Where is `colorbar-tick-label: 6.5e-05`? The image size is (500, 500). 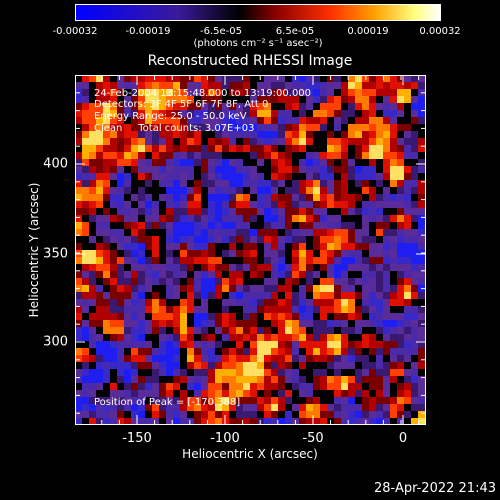
colorbar-tick-label: 6.5e-05 is located at coordinates (295, 31).